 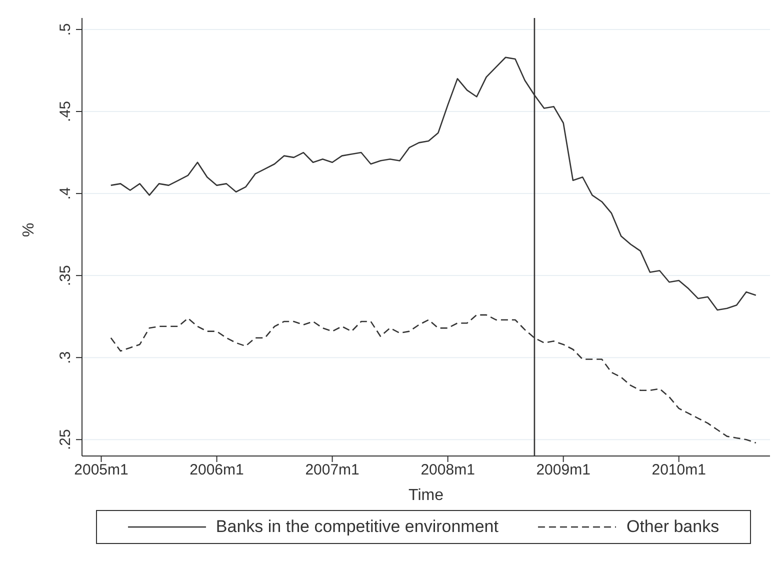 I want to click on x-tick-label: 2009m1, so click(x=563, y=470).